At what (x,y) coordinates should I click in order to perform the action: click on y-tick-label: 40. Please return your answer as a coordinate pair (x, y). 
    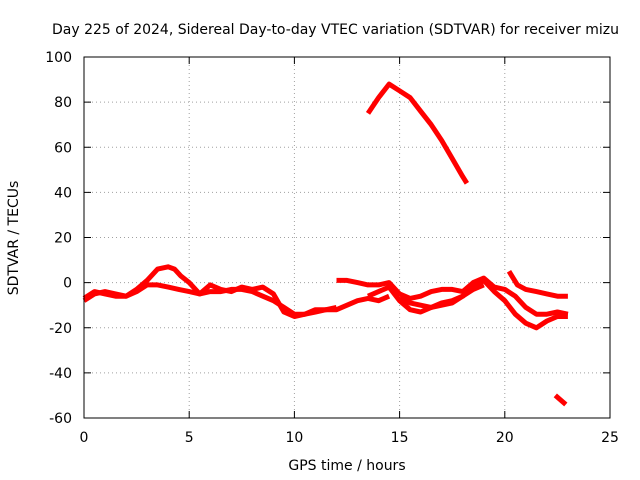
    Looking at the image, I should click on (63, 193).